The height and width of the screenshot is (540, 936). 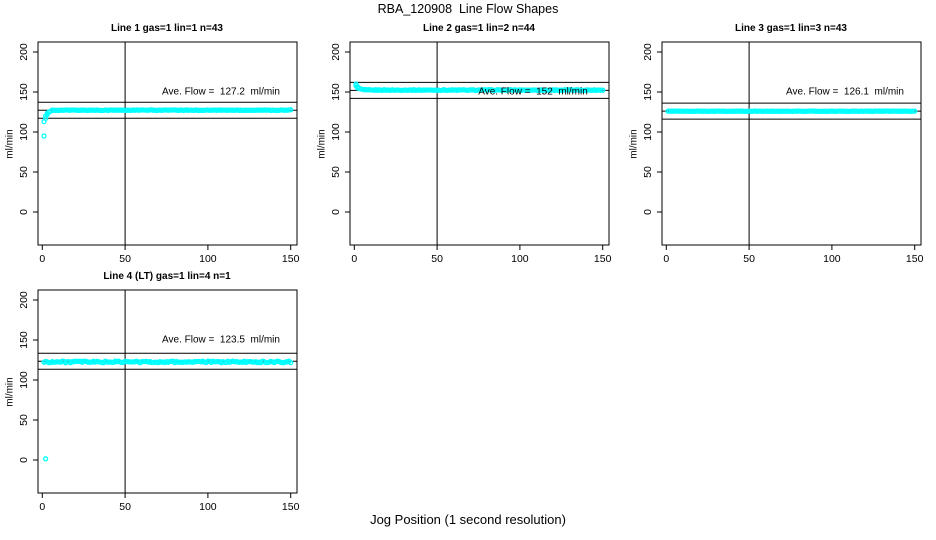 What do you see at coordinates (167, 28) in the screenshot?
I see `subplot-title: Line 1 gas=1 lin=1 n=43` at bounding box center [167, 28].